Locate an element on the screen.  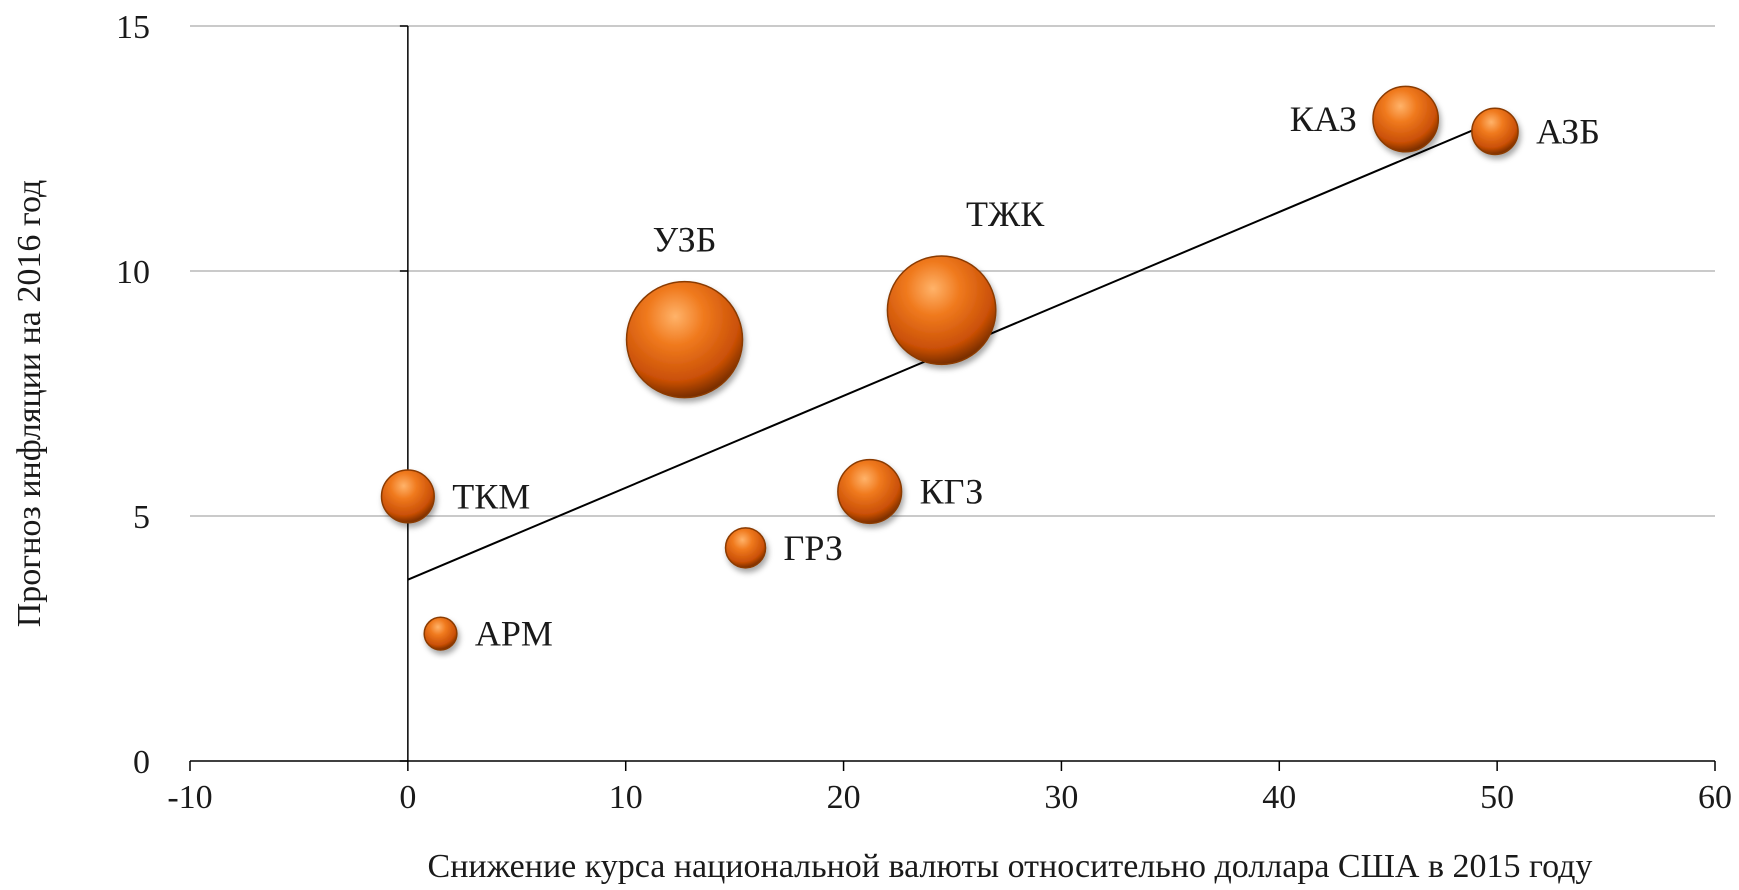
bubble-КАЗ is located at coordinates (1406, 119).